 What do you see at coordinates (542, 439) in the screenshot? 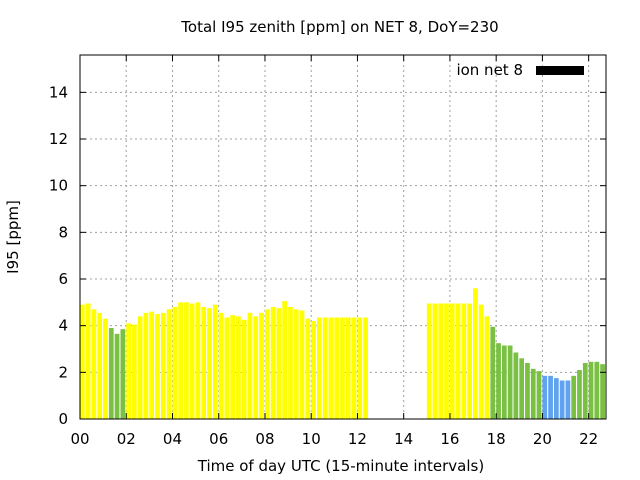
I see `x-tick-label: 20` at bounding box center [542, 439].